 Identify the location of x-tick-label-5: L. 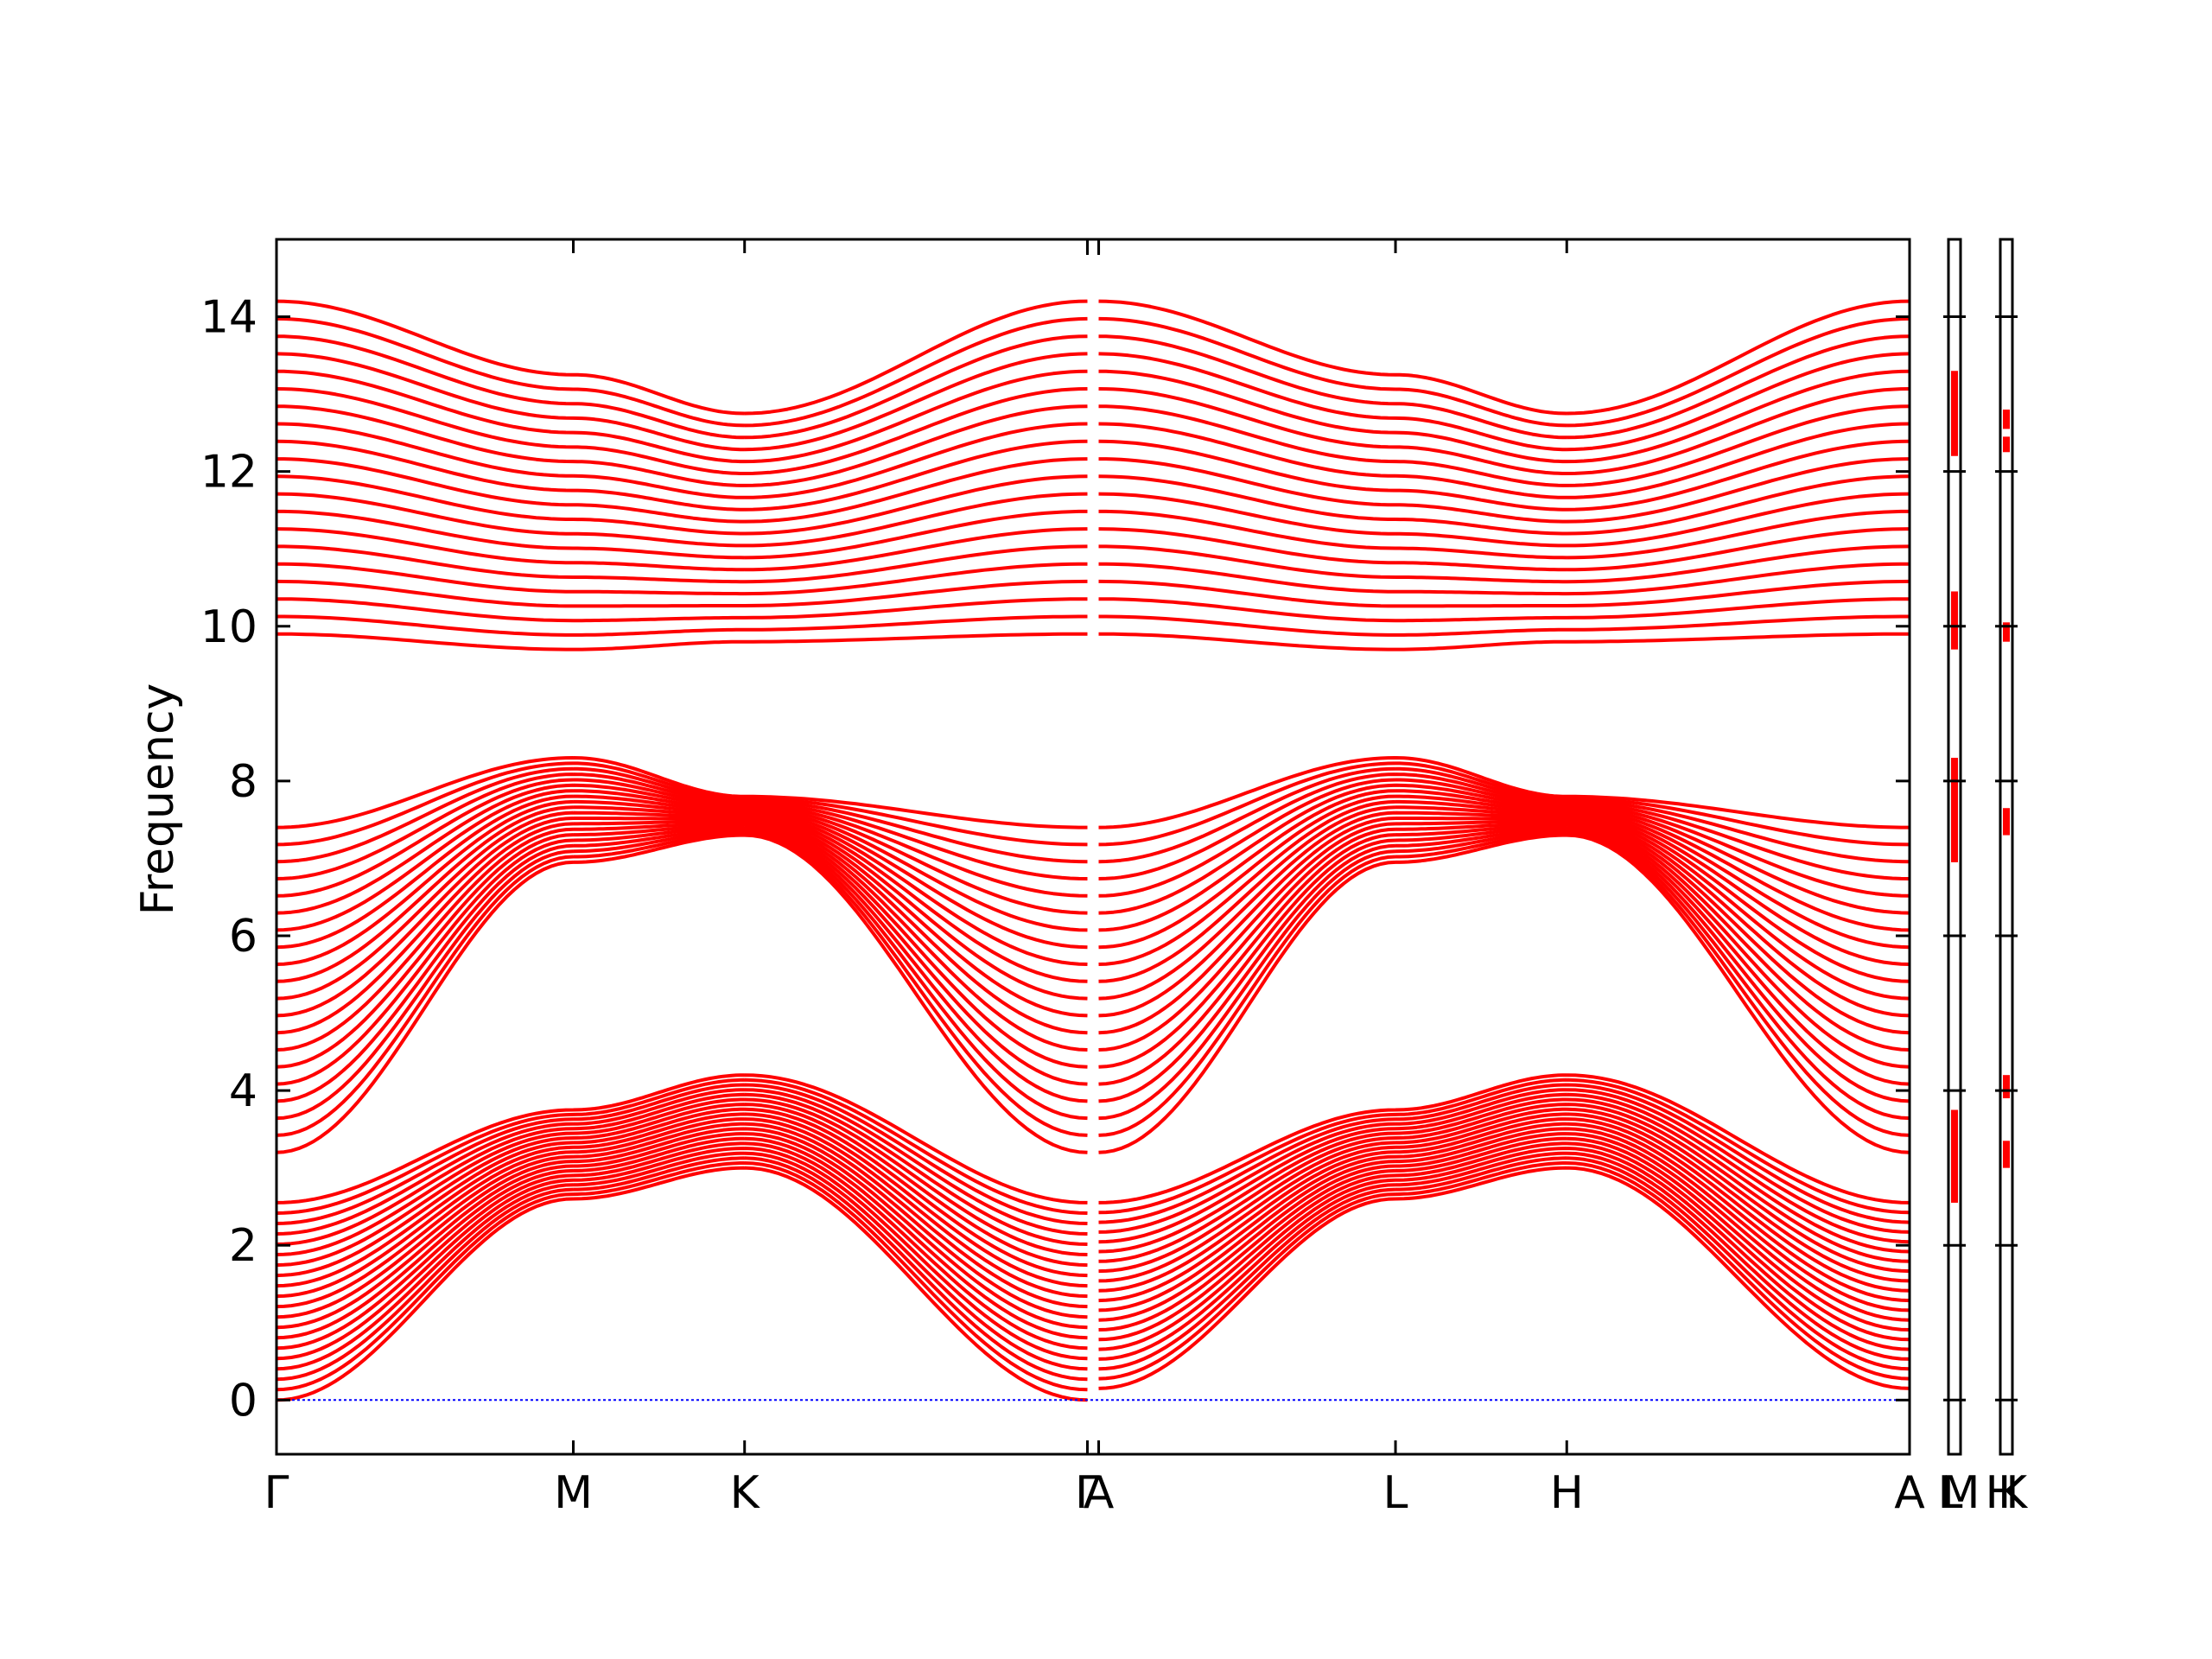
(1395, 1493).